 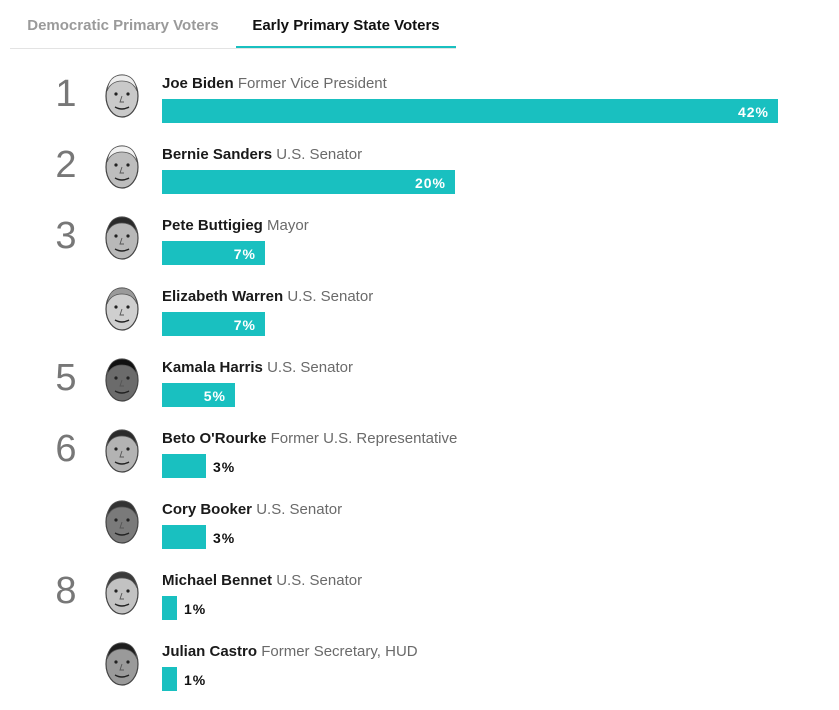 What do you see at coordinates (212, 225) in the screenshot?
I see `candidate-name: Pete Buttigieg` at bounding box center [212, 225].